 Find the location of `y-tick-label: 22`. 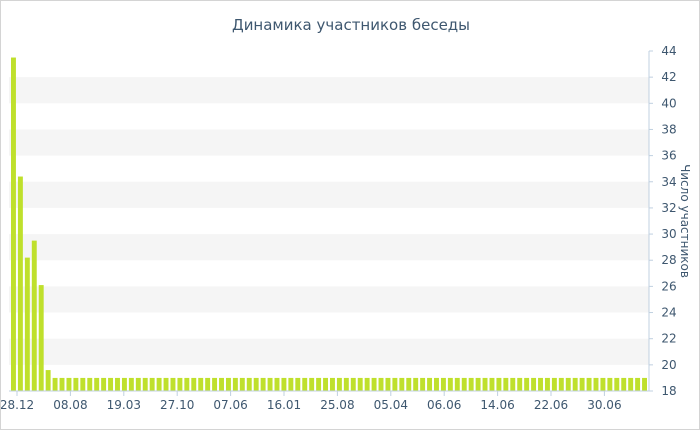

y-tick-label: 22 is located at coordinates (668, 339).